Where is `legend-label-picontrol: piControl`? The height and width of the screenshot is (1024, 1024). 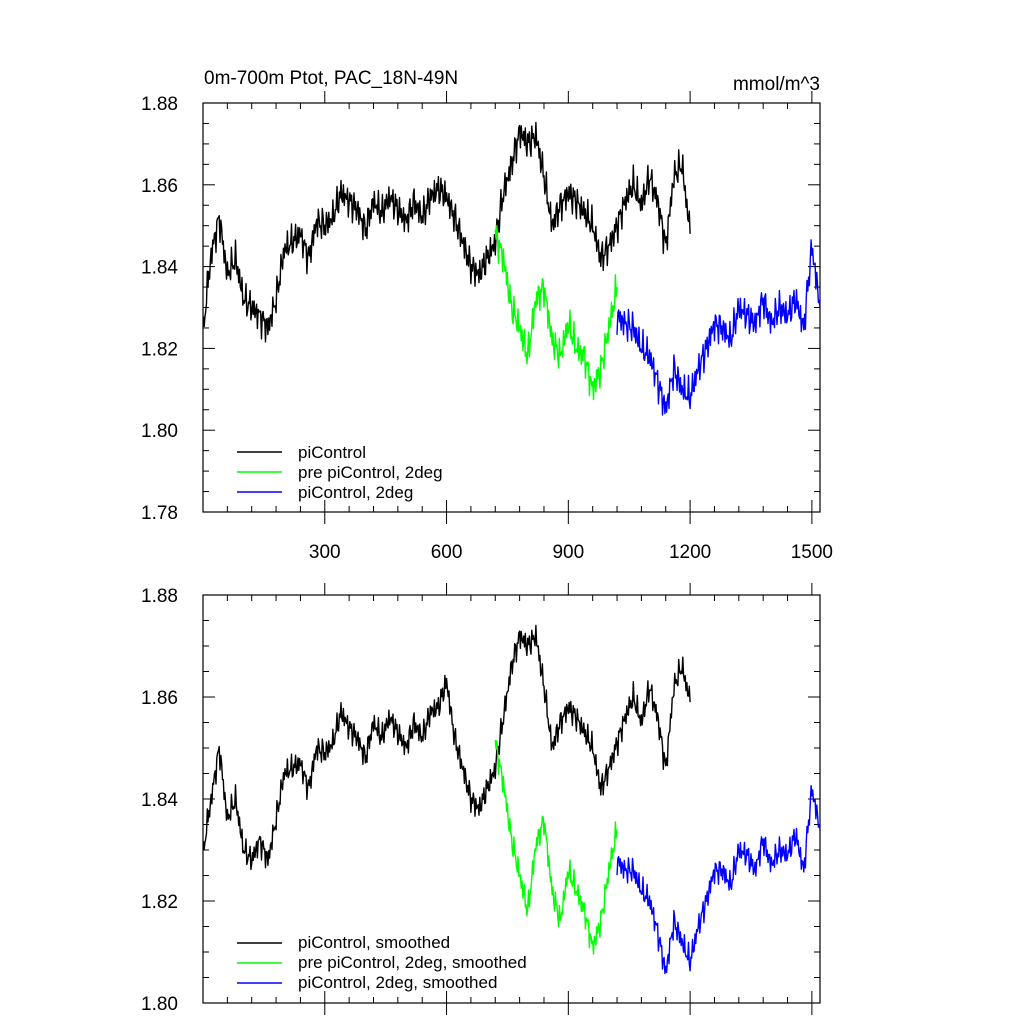 legend-label-picontrol: piControl is located at coordinates (332, 452).